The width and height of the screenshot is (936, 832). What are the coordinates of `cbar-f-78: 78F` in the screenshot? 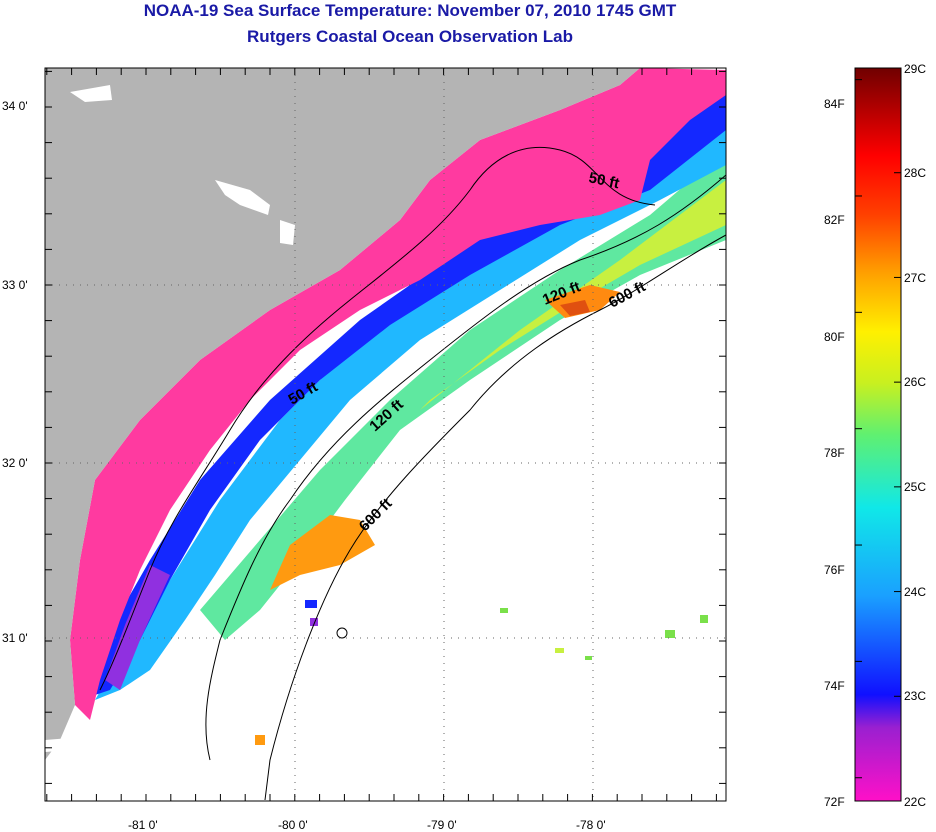 It's located at (834, 453).